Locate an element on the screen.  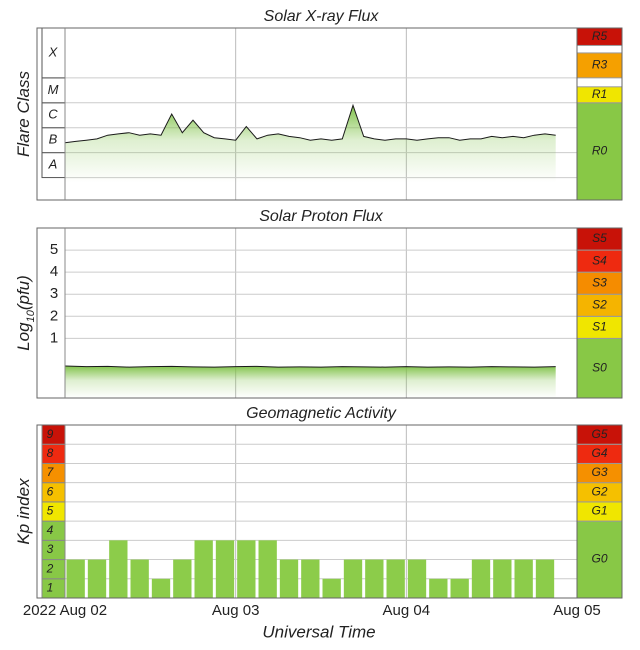
class-label: A is located at coordinates (53, 164).